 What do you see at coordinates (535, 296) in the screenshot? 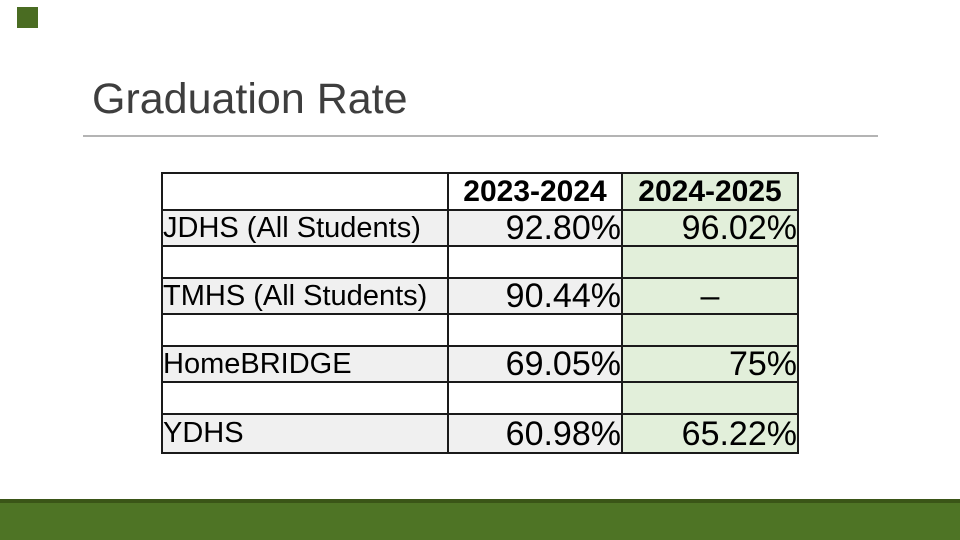
I see `rate-2023-2024-cell: 90.44%` at bounding box center [535, 296].